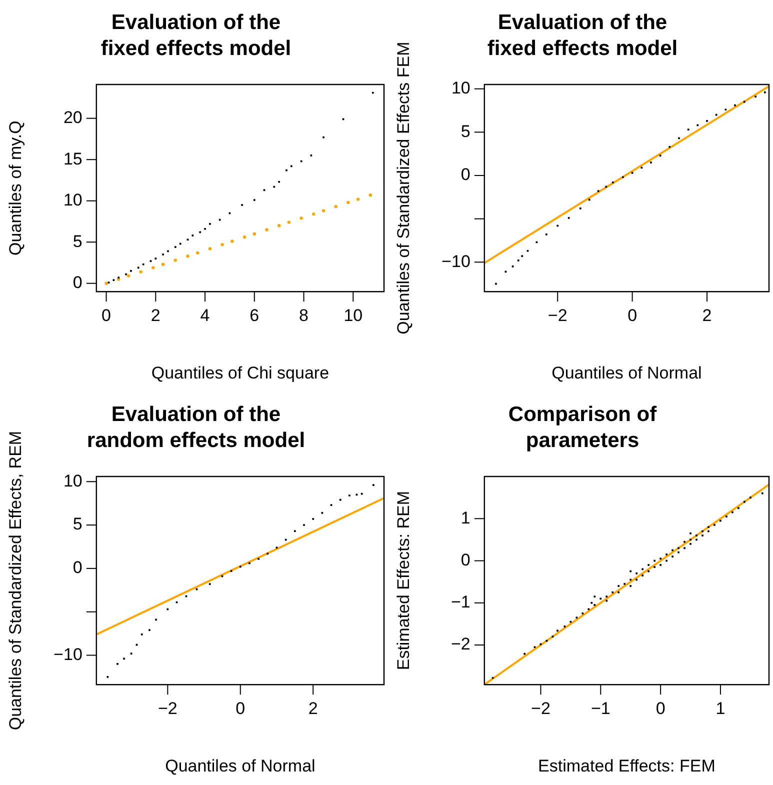 This screenshot has height=785, width=773. I want to click on y-axis-title: Estimated Effects: REM, so click(403, 580).